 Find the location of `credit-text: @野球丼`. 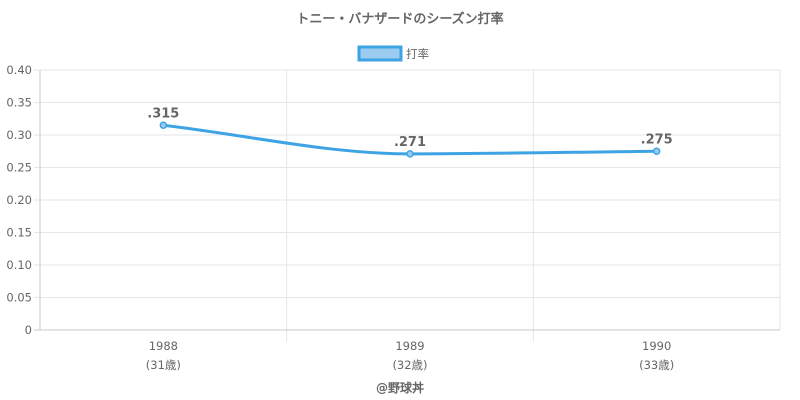

credit-text: @野球丼 is located at coordinates (400, 387).